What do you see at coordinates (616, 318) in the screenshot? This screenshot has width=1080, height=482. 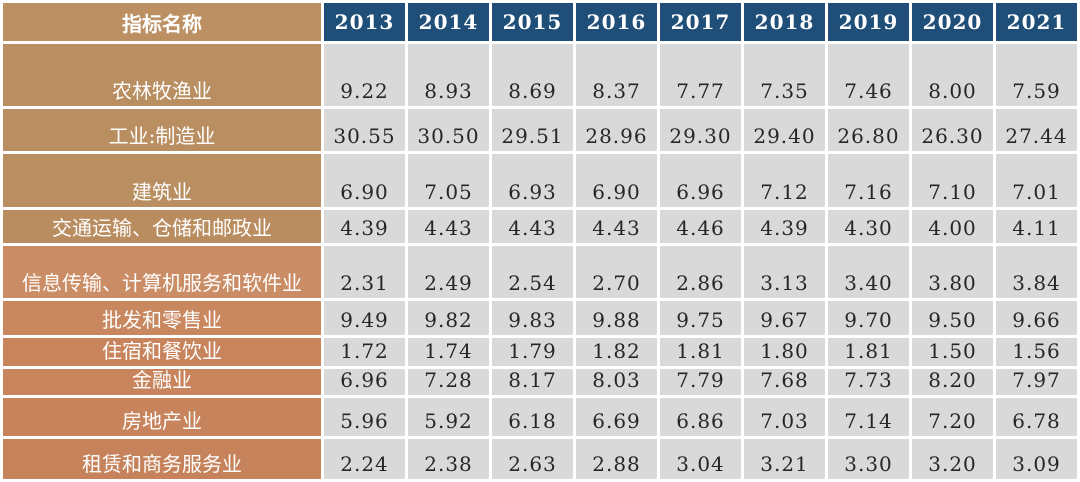 I see `value-cell-2016: 9.88` at bounding box center [616, 318].